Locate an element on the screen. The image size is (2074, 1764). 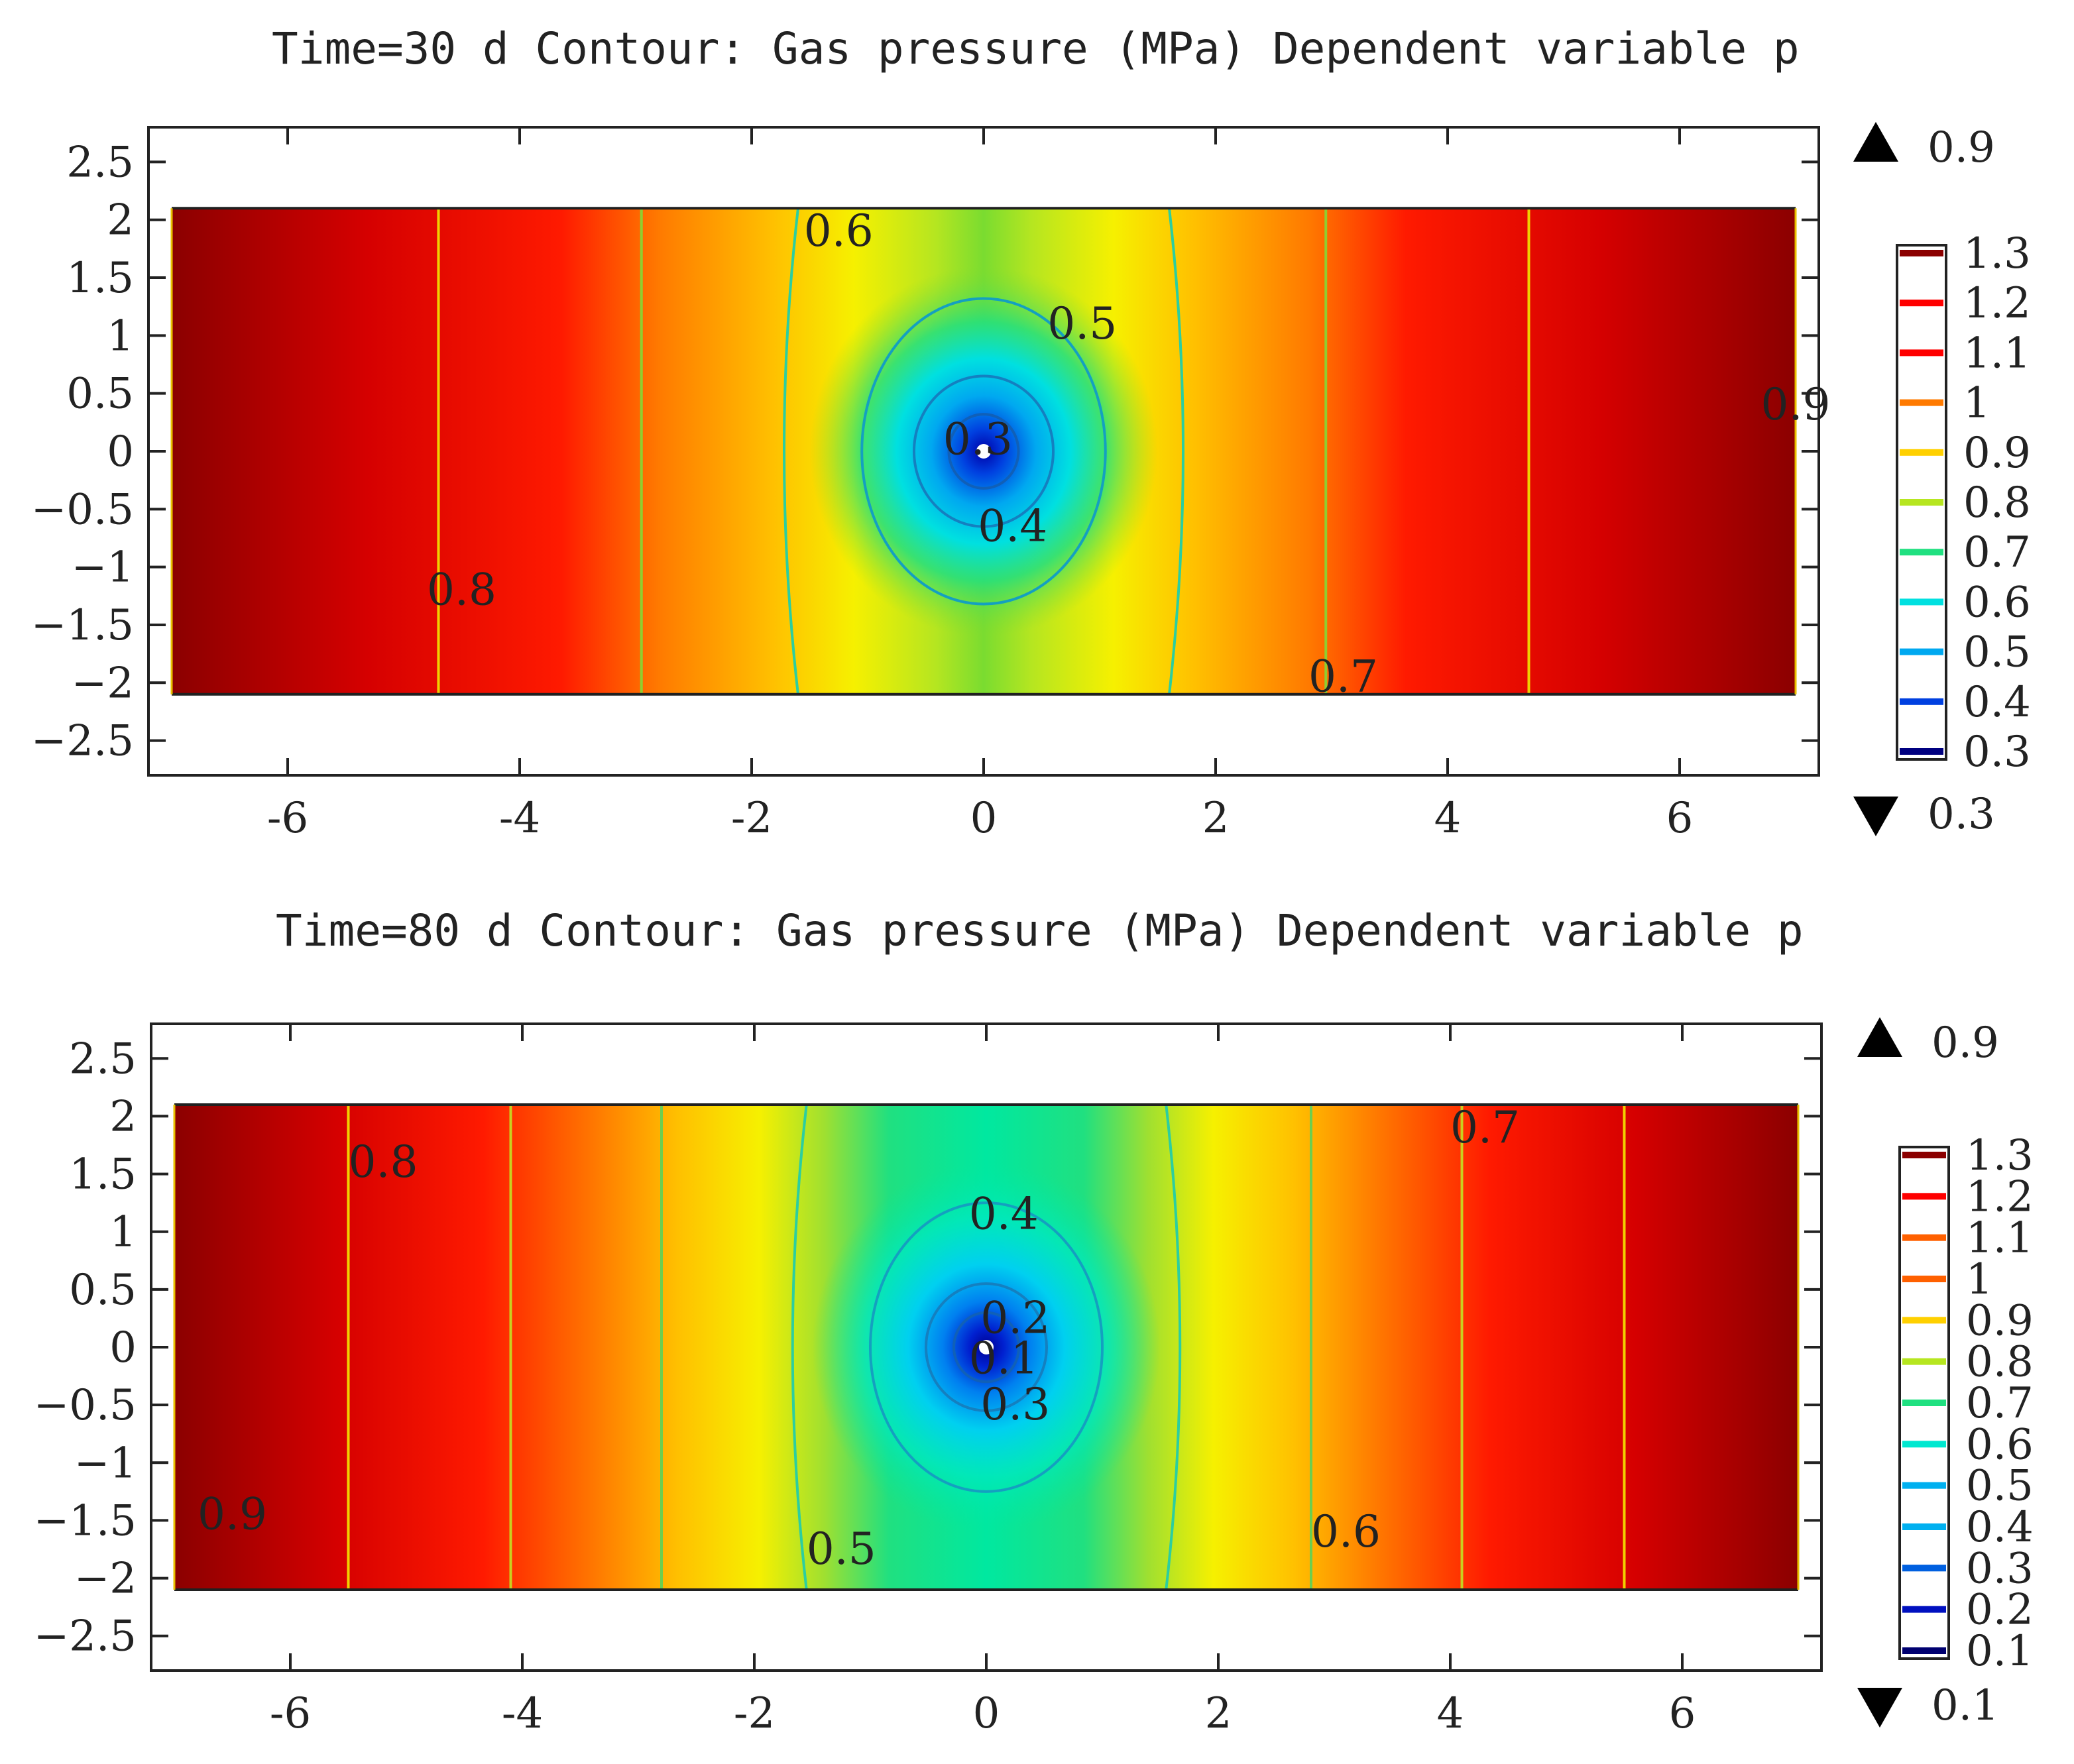
y-tick-label: 1 is located at coordinates (120, 335).